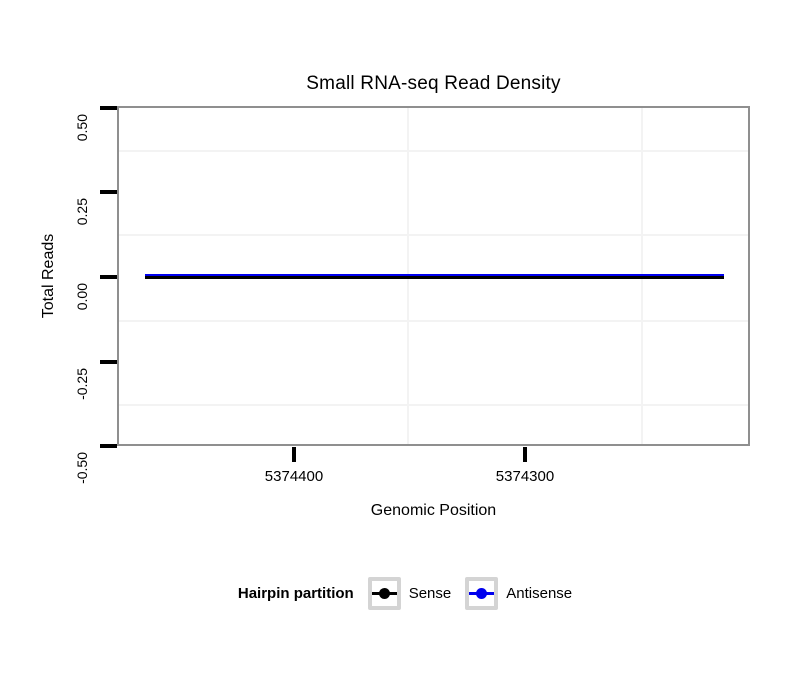 This screenshot has width=810, height=690. Describe the element at coordinates (430, 593) in the screenshot. I see `legend-label-sense: Sense` at that location.